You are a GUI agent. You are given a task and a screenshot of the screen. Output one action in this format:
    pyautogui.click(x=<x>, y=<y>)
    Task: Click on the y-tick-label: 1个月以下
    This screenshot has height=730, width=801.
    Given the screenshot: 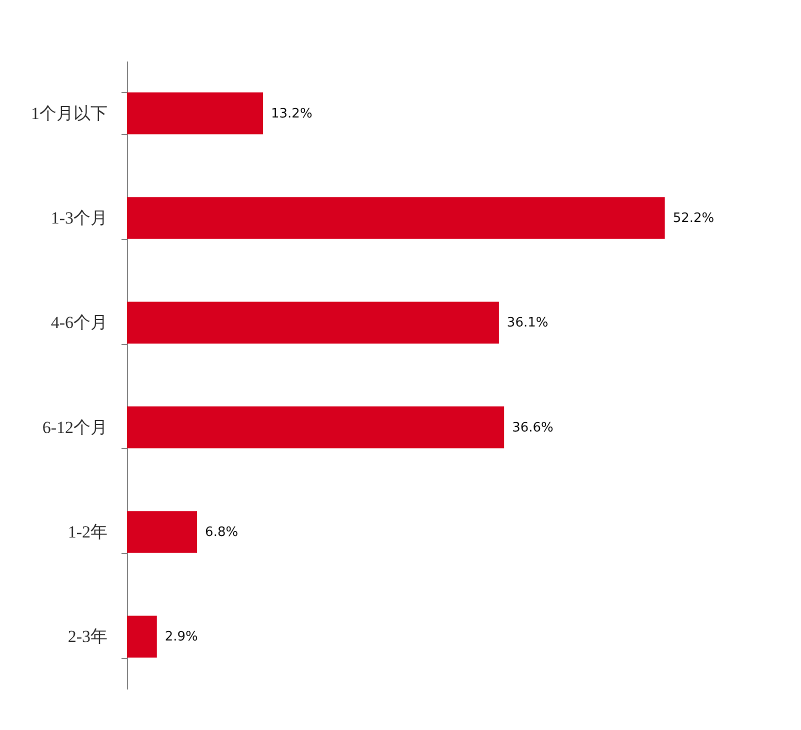 What is the action you would take?
    pyautogui.click(x=69, y=113)
    